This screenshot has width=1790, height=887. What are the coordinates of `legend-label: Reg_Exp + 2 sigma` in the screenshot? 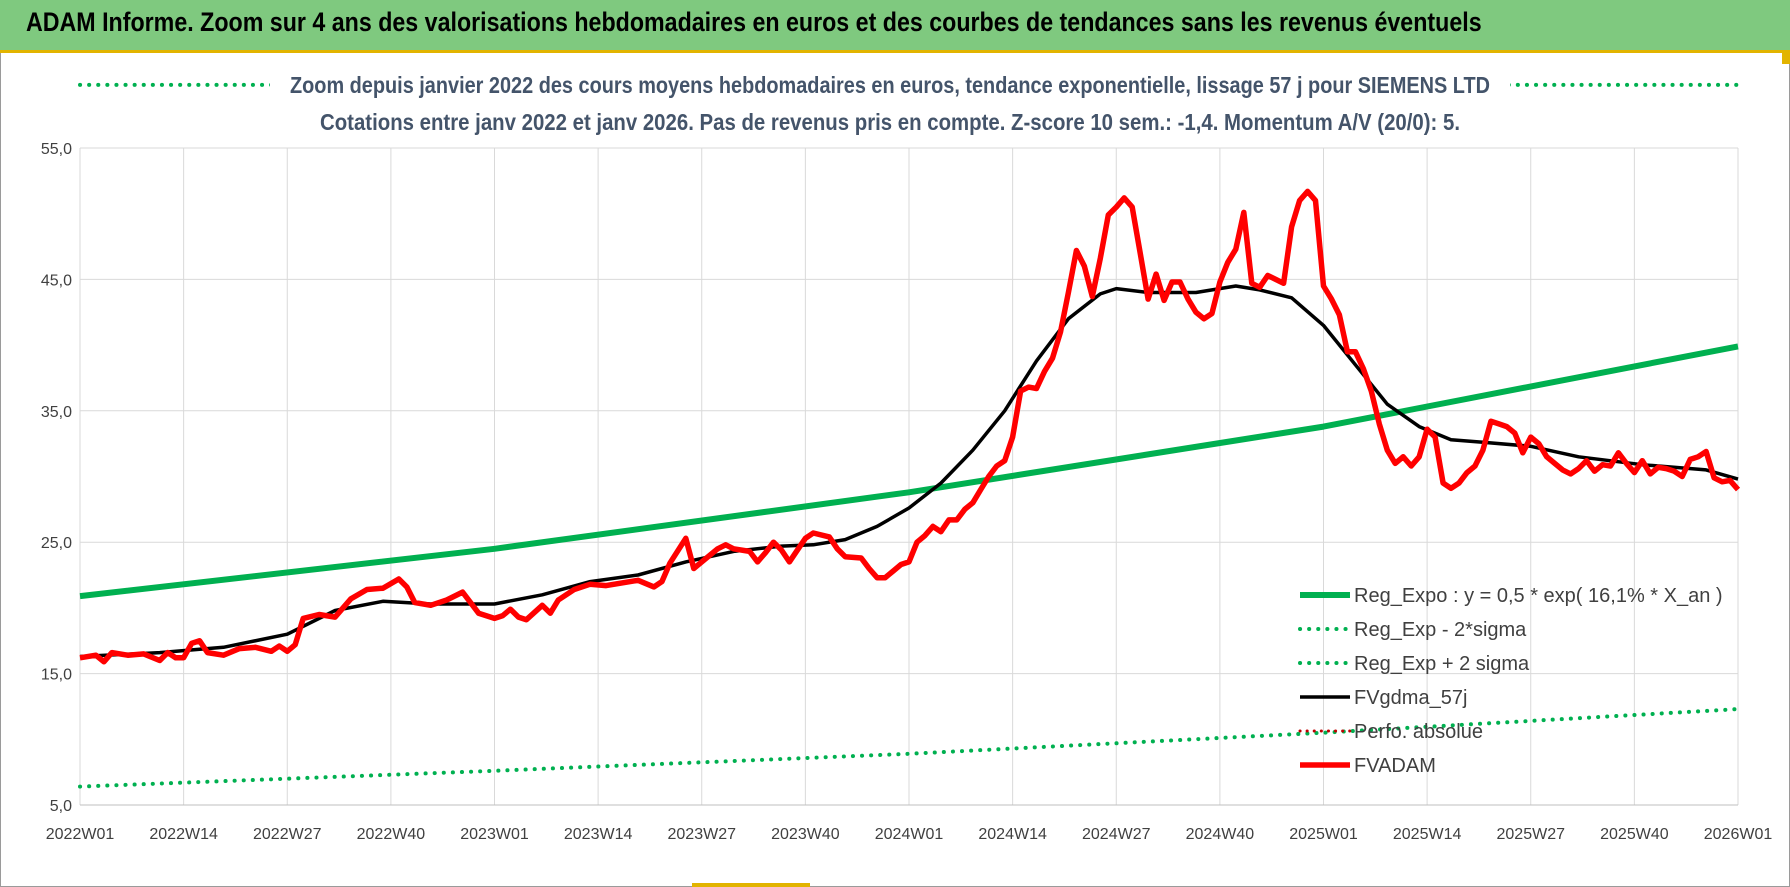 It's located at (1442, 664).